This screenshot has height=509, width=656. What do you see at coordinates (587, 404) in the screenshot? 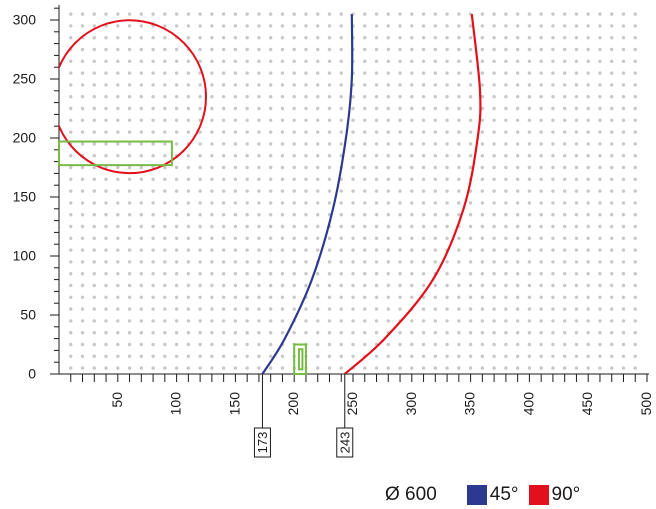
I see `x-tick-label: 450` at bounding box center [587, 404].